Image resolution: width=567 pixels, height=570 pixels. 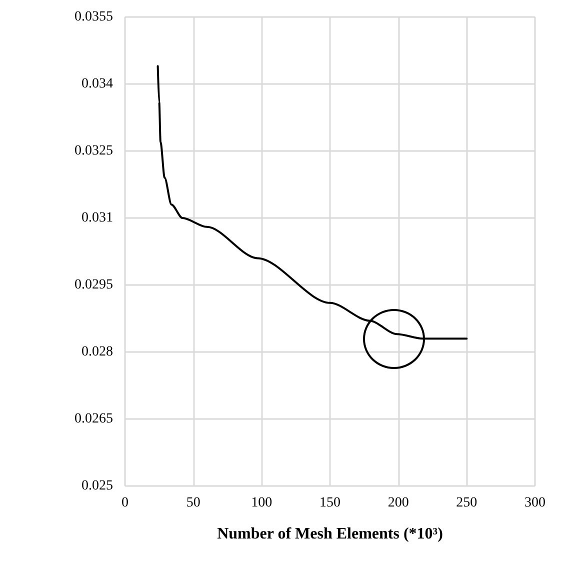 I want to click on y-tick-label: 0.0325, so click(x=93, y=151).